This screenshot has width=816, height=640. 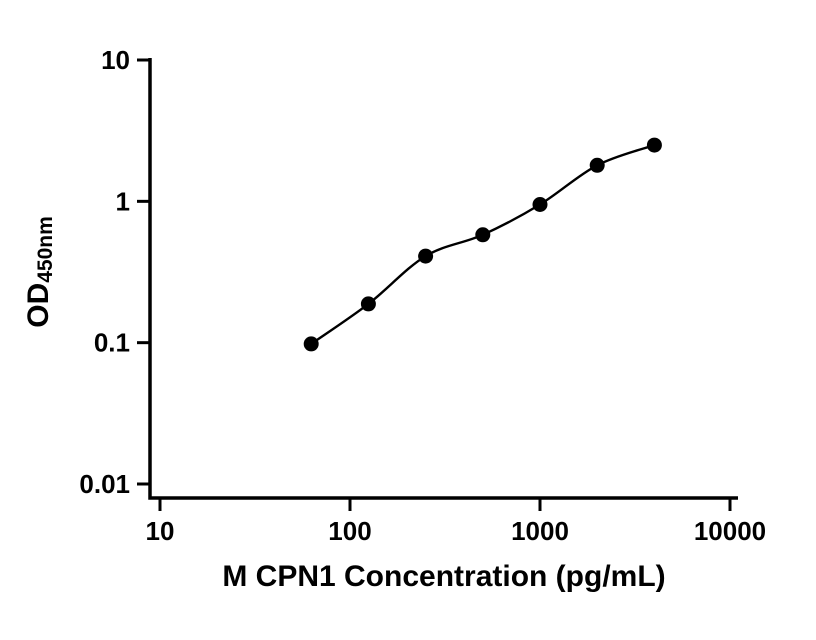 I want to click on y-tick-label: 0.1, so click(x=112, y=343).